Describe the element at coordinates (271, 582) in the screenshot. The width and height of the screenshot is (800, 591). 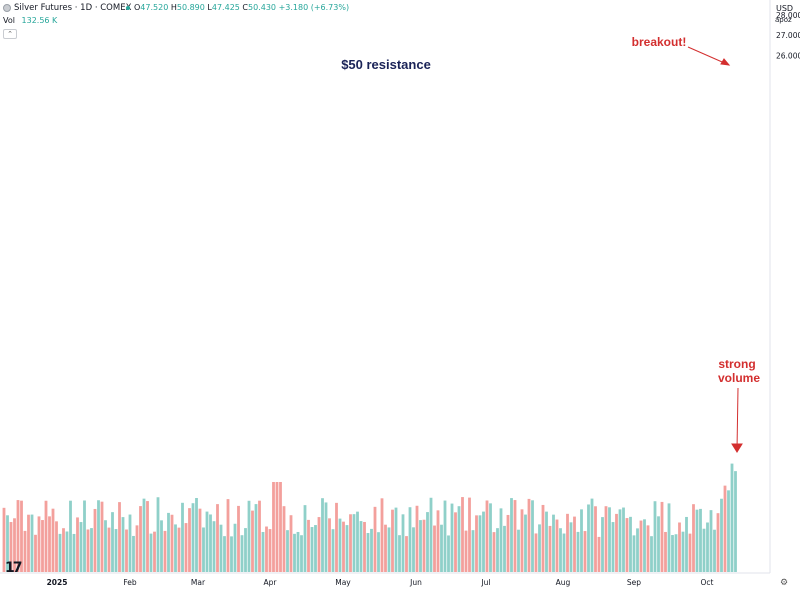
I see `time-tick-label: Apr` at that location.